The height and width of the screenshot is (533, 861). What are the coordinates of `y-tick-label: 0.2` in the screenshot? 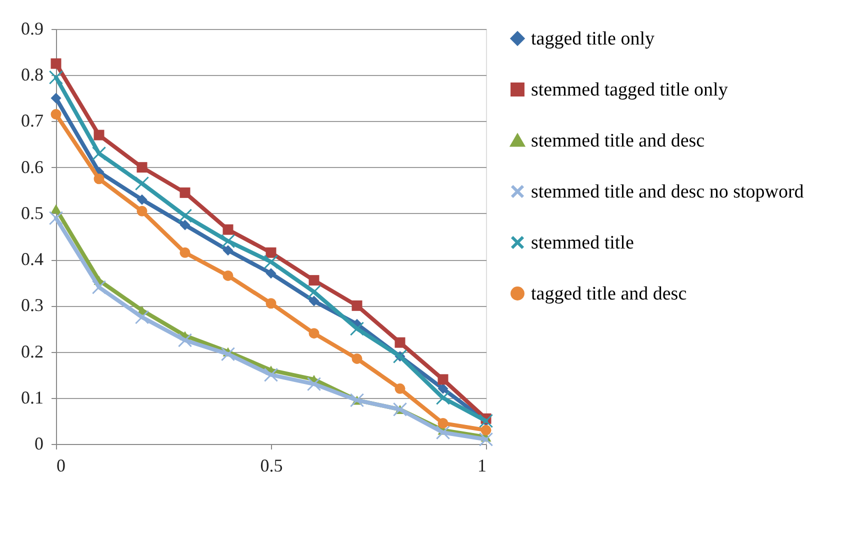 It's located at (32, 351).